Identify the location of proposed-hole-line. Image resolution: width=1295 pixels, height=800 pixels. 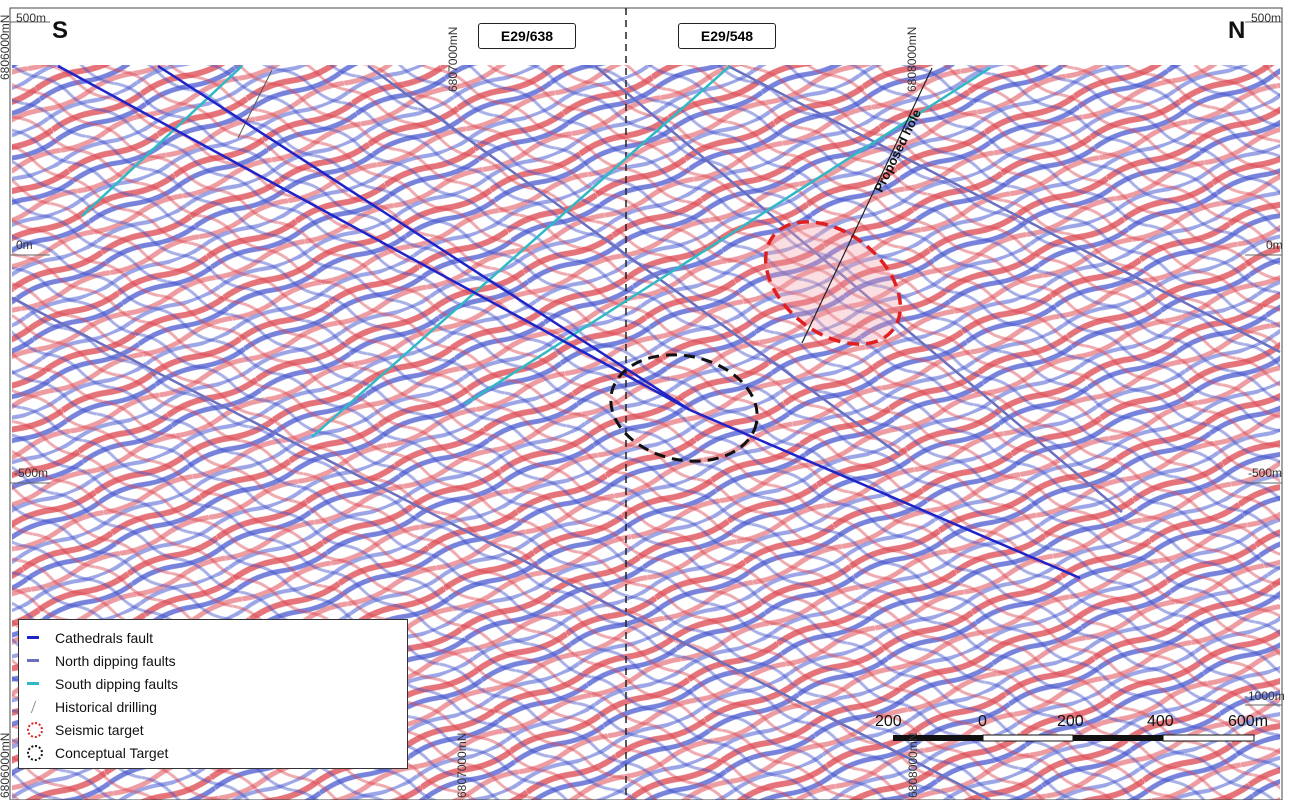
(867, 205).